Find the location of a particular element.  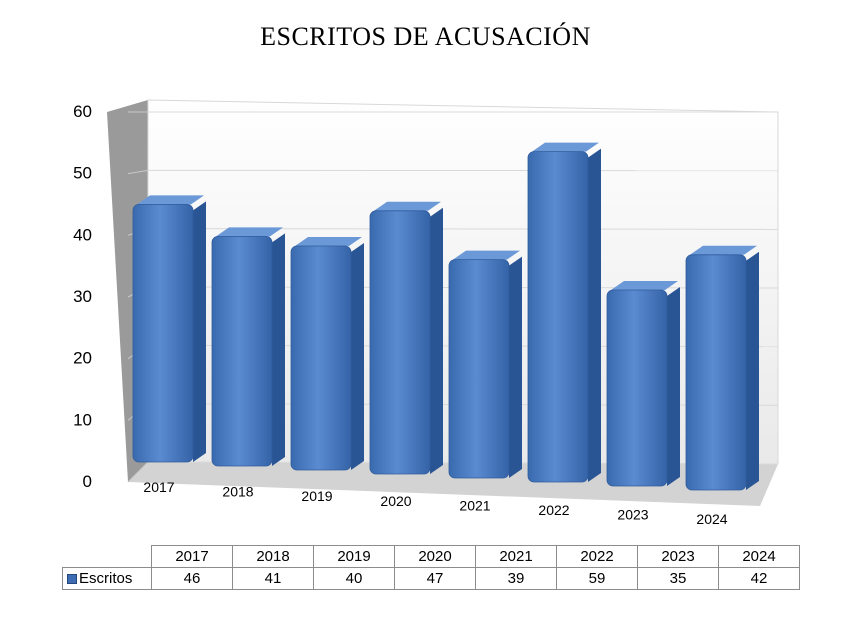

data-table-header: 2017 is located at coordinates (192, 556).